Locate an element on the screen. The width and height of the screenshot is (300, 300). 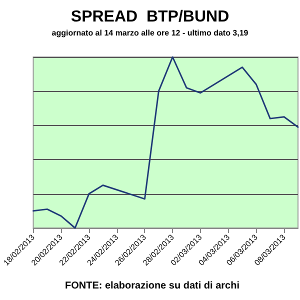
chart-title: SPREAD BTP/BUND is located at coordinates (150, 17).